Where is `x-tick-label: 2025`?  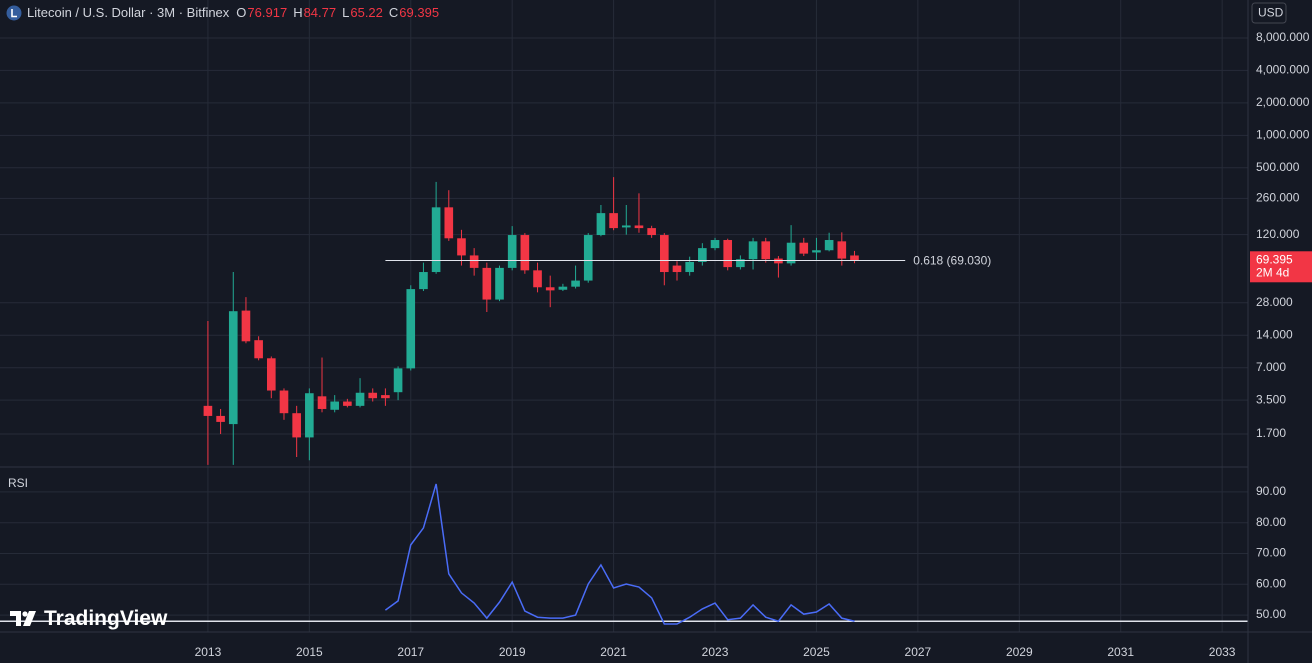 x-tick-label: 2025 is located at coordinates (816, 652).